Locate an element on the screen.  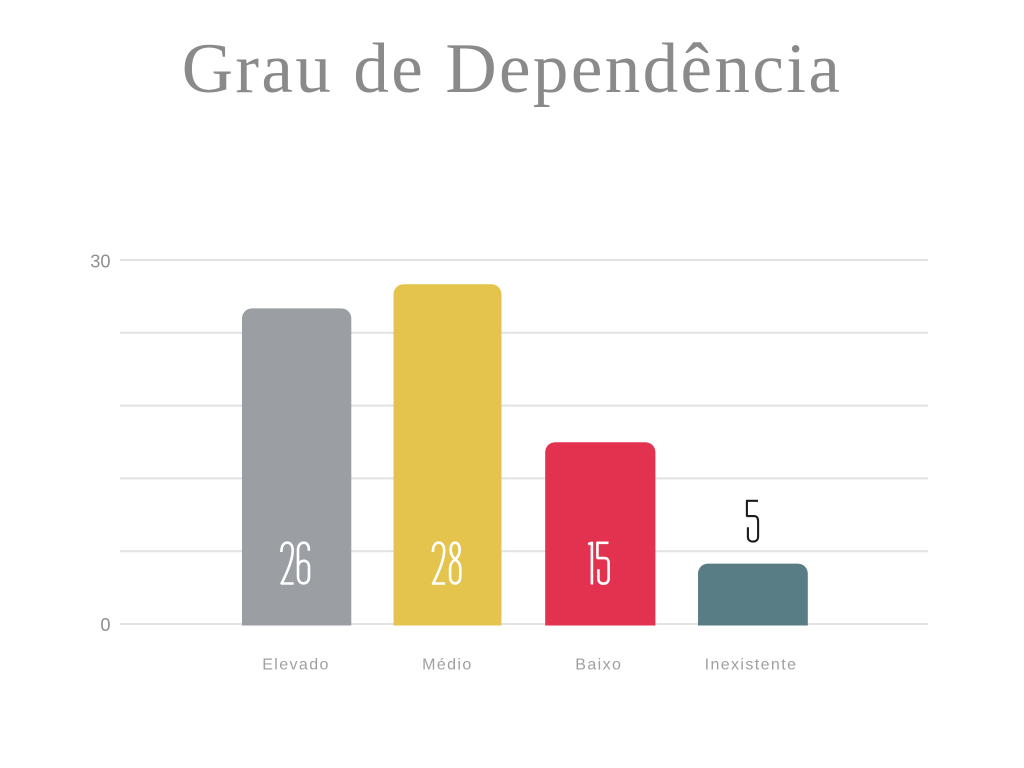
svg-text: Baixo is located at coordinates (598, 665).